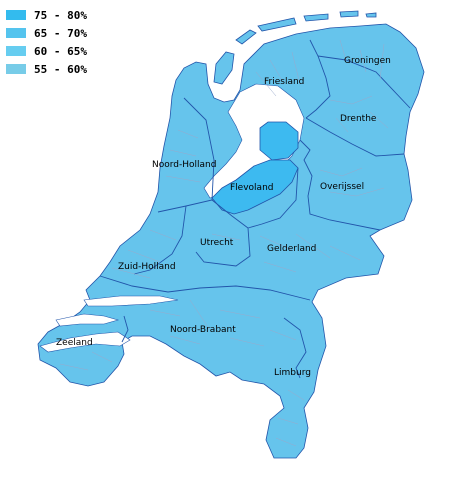  Describe the element at coordinates (251, 188) in the screenshot. I see `province-label-flevoland: Flevoland` at that location.